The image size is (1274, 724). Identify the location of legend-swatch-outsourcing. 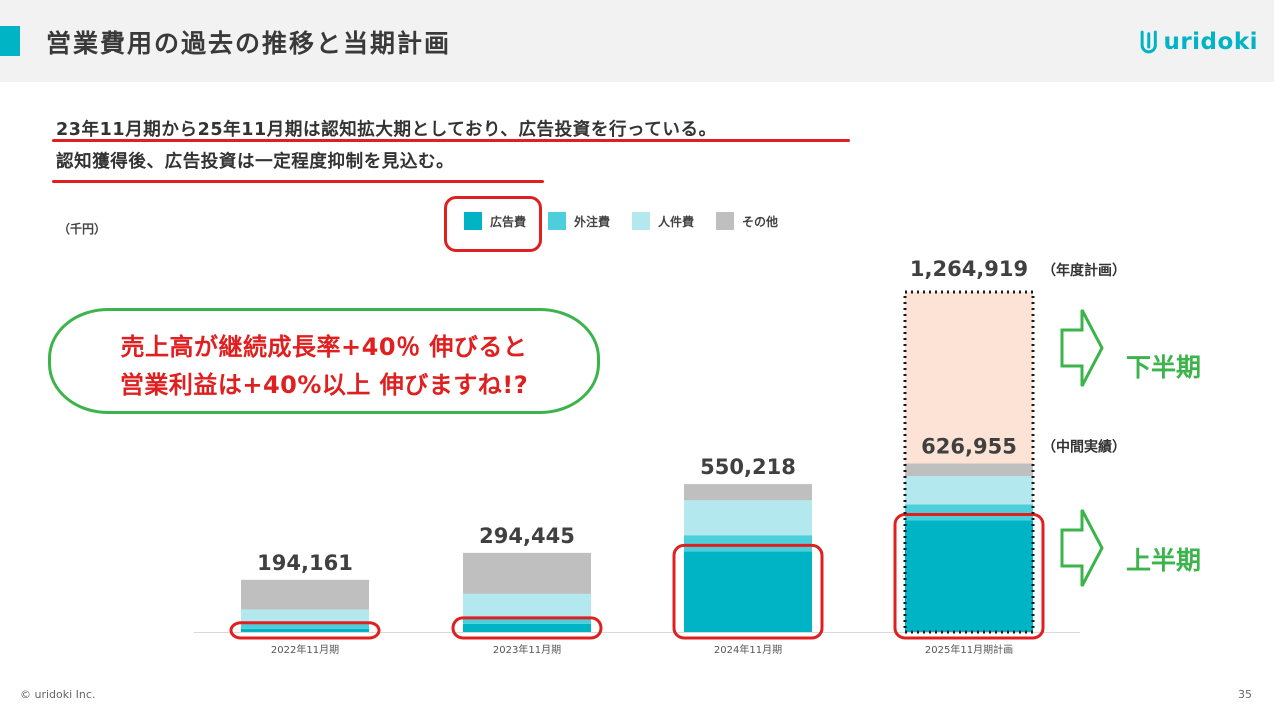
(557, 221).